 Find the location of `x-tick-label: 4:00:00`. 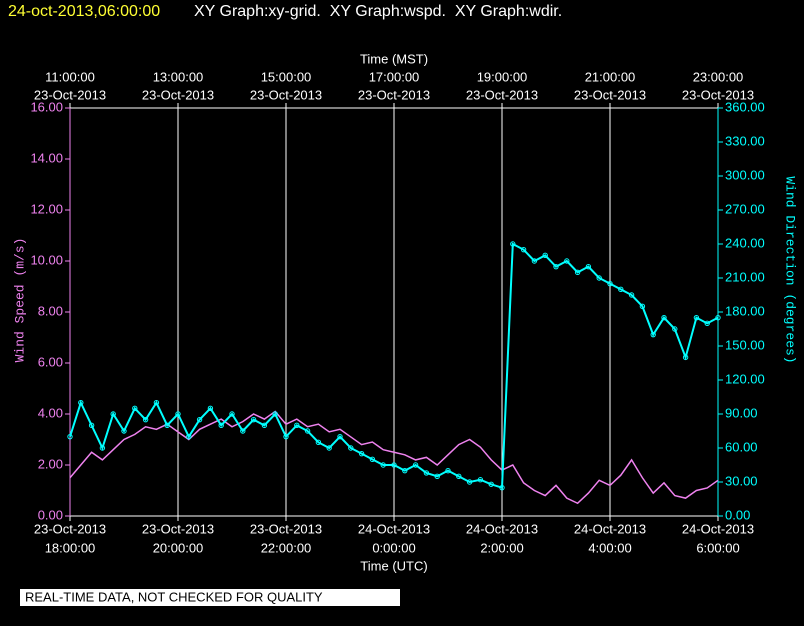

x-tick-label: 4:00:00 is located at coordinates (609, 547).